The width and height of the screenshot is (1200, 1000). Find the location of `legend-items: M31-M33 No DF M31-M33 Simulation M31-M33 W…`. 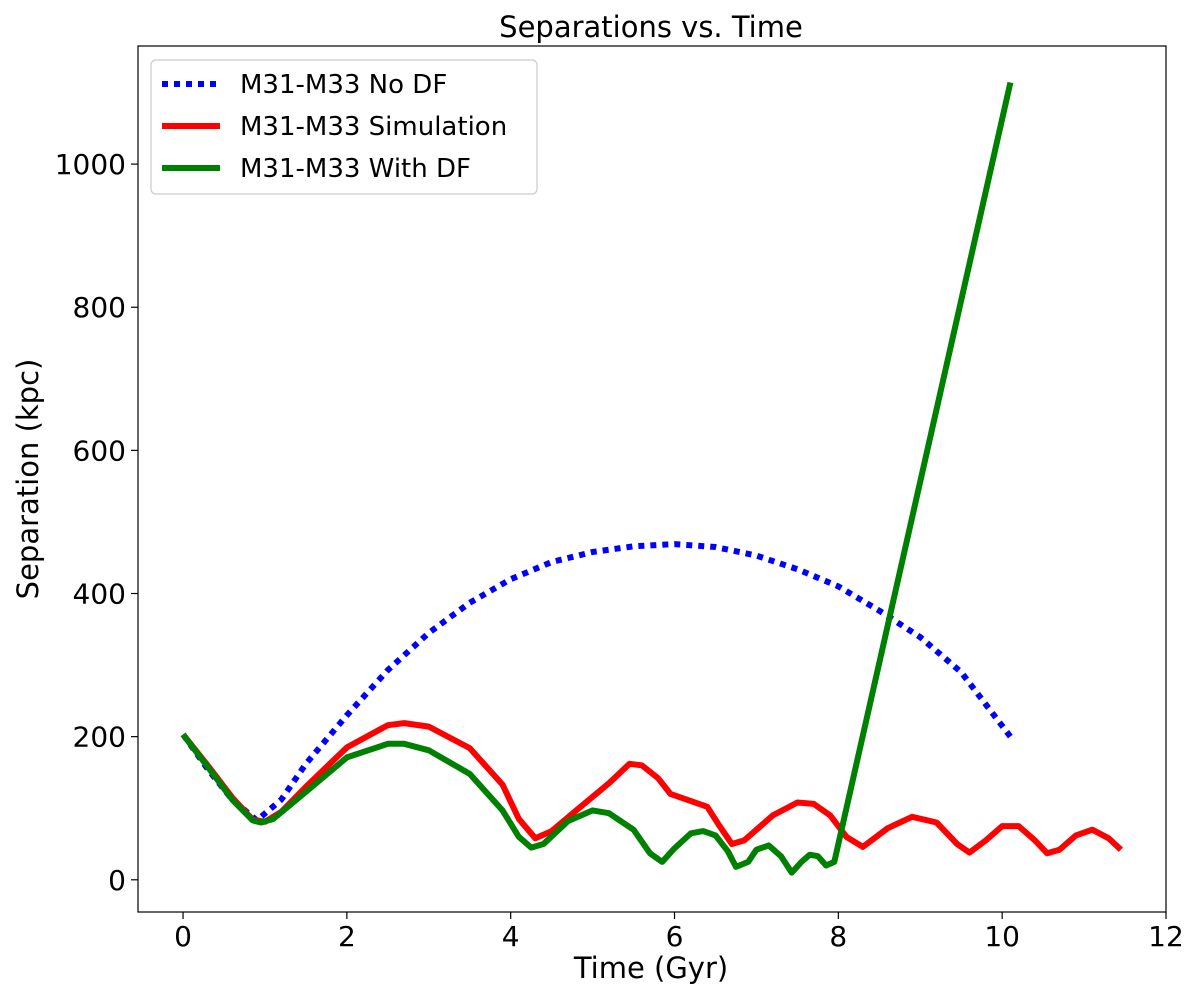

legend-items: M31-M33 No DF M31-M33 Simulation M31-M33 W… is located at coordinates (334, 127).